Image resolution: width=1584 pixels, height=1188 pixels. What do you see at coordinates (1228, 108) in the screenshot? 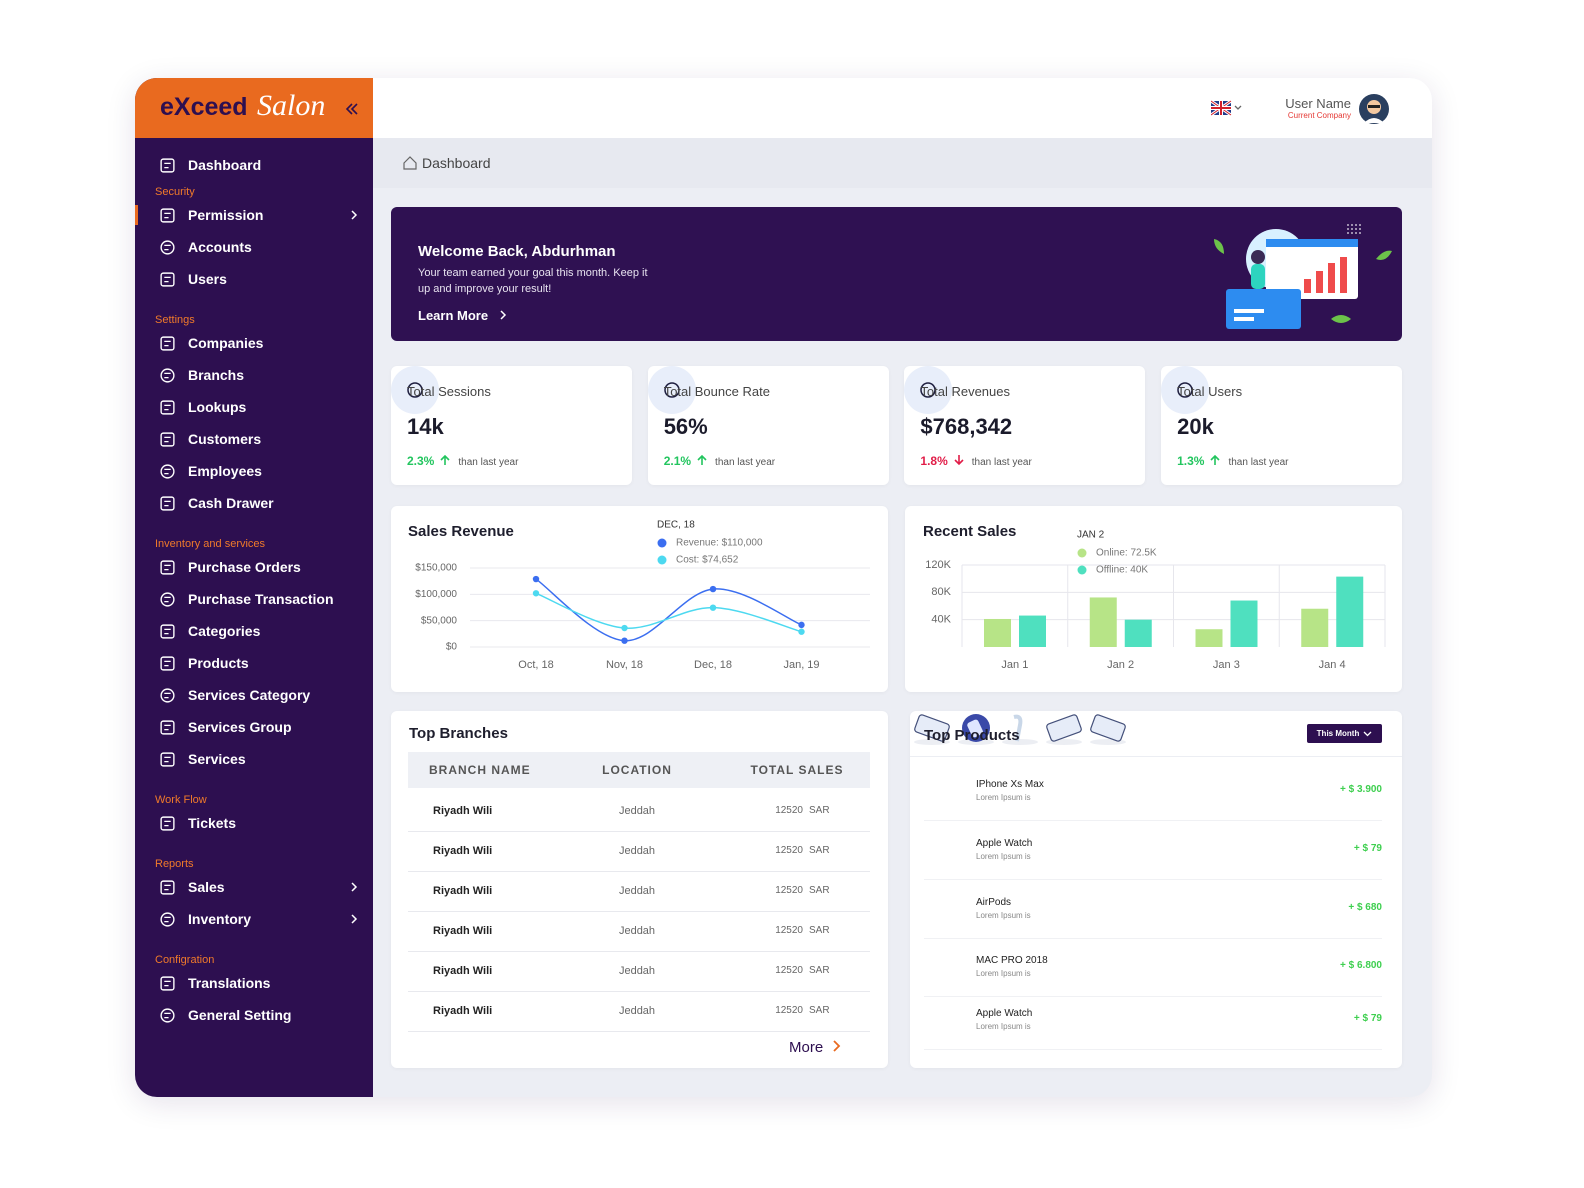
I see `language-selector` at bounding box center [1228, 108].